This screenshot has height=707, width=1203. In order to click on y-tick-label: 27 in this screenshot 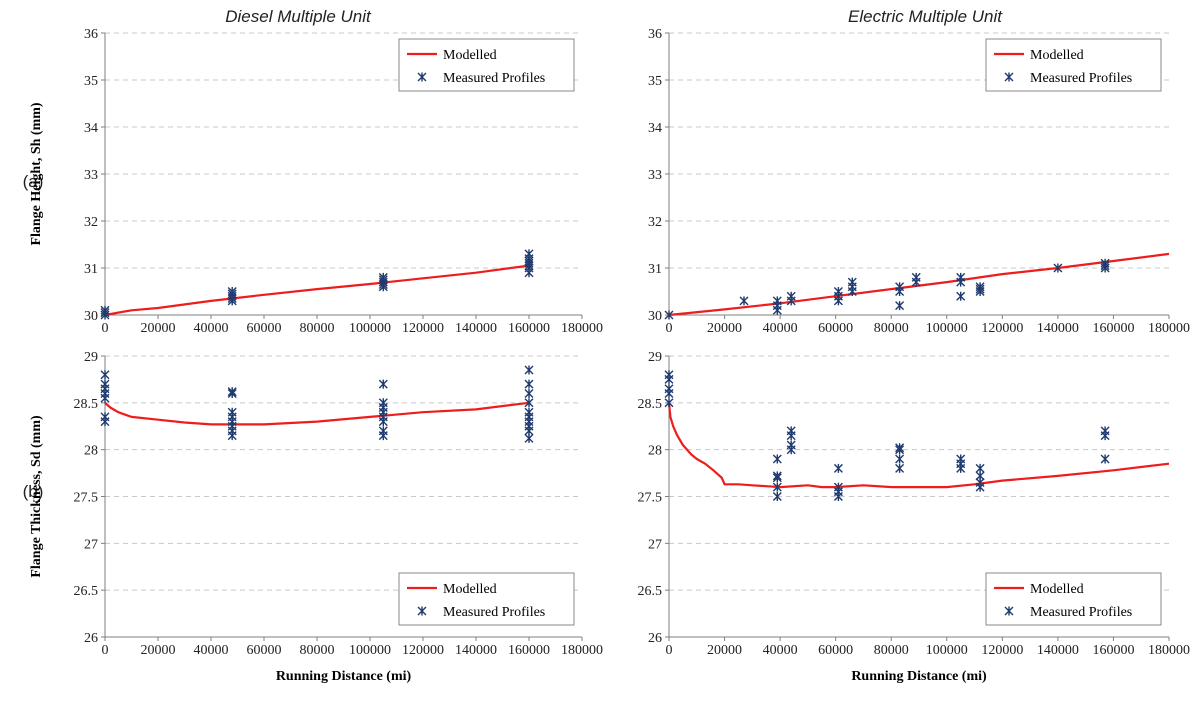, I will do `click(655, 544)`.